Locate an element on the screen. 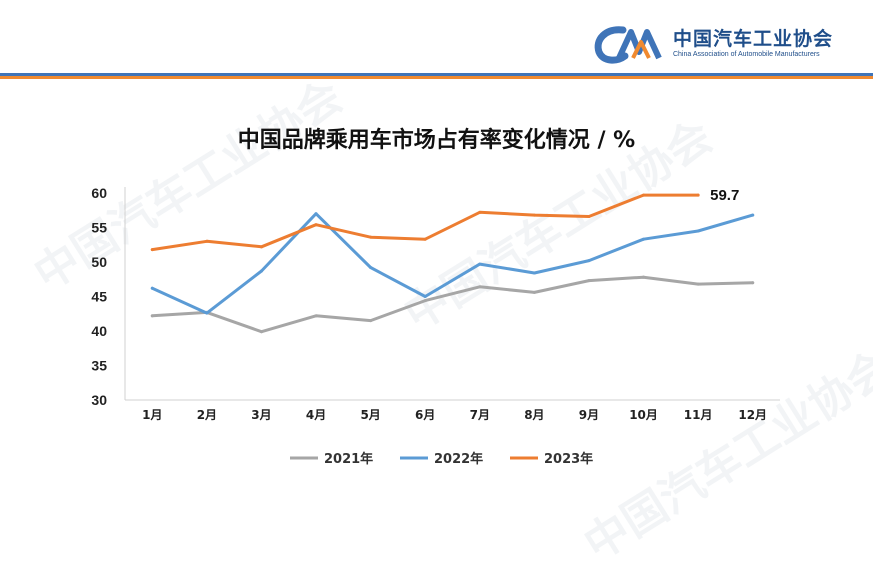 The width and height of the screenshot is (873, 572). series-line-2023年 is located at coordinates (425, 222).